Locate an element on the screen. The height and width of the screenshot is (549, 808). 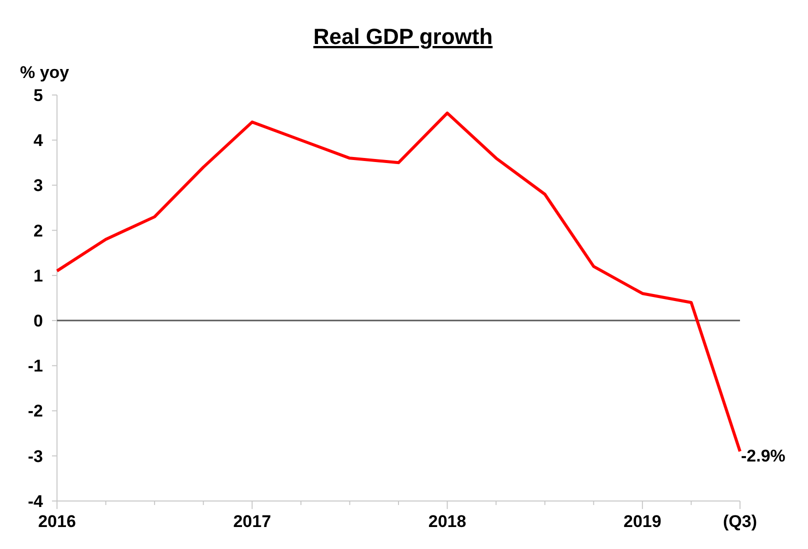
y-tick-label: 3 is located at coordinates (38, 186).